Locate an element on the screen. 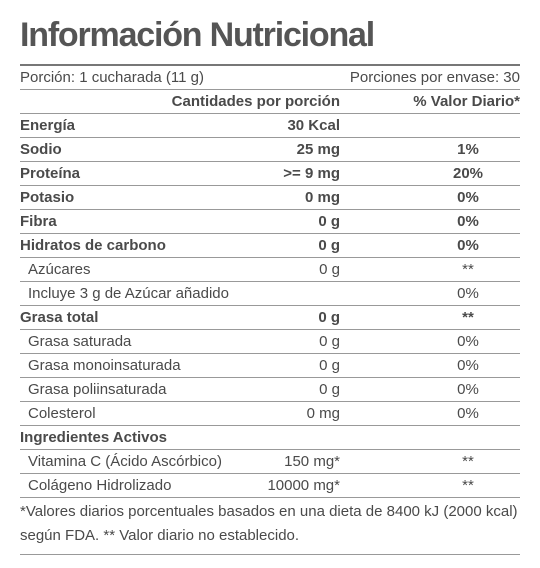  nutrient-row: Fibra 0 g 0% is located at coordinates (270, 222).